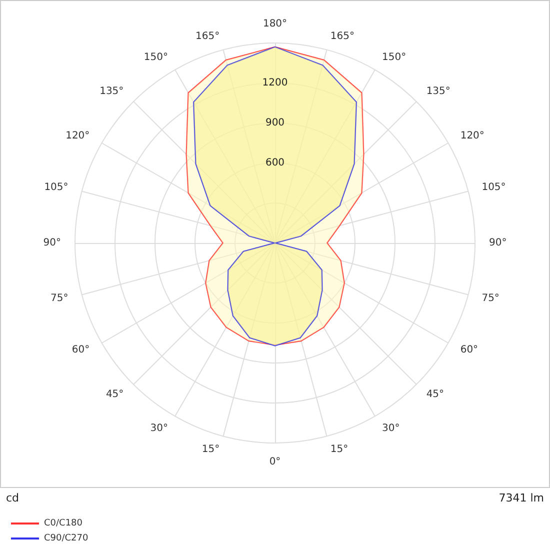  Describe the element at coordinates (13, 498) in the screenshot. I see `text: cd` at that location.